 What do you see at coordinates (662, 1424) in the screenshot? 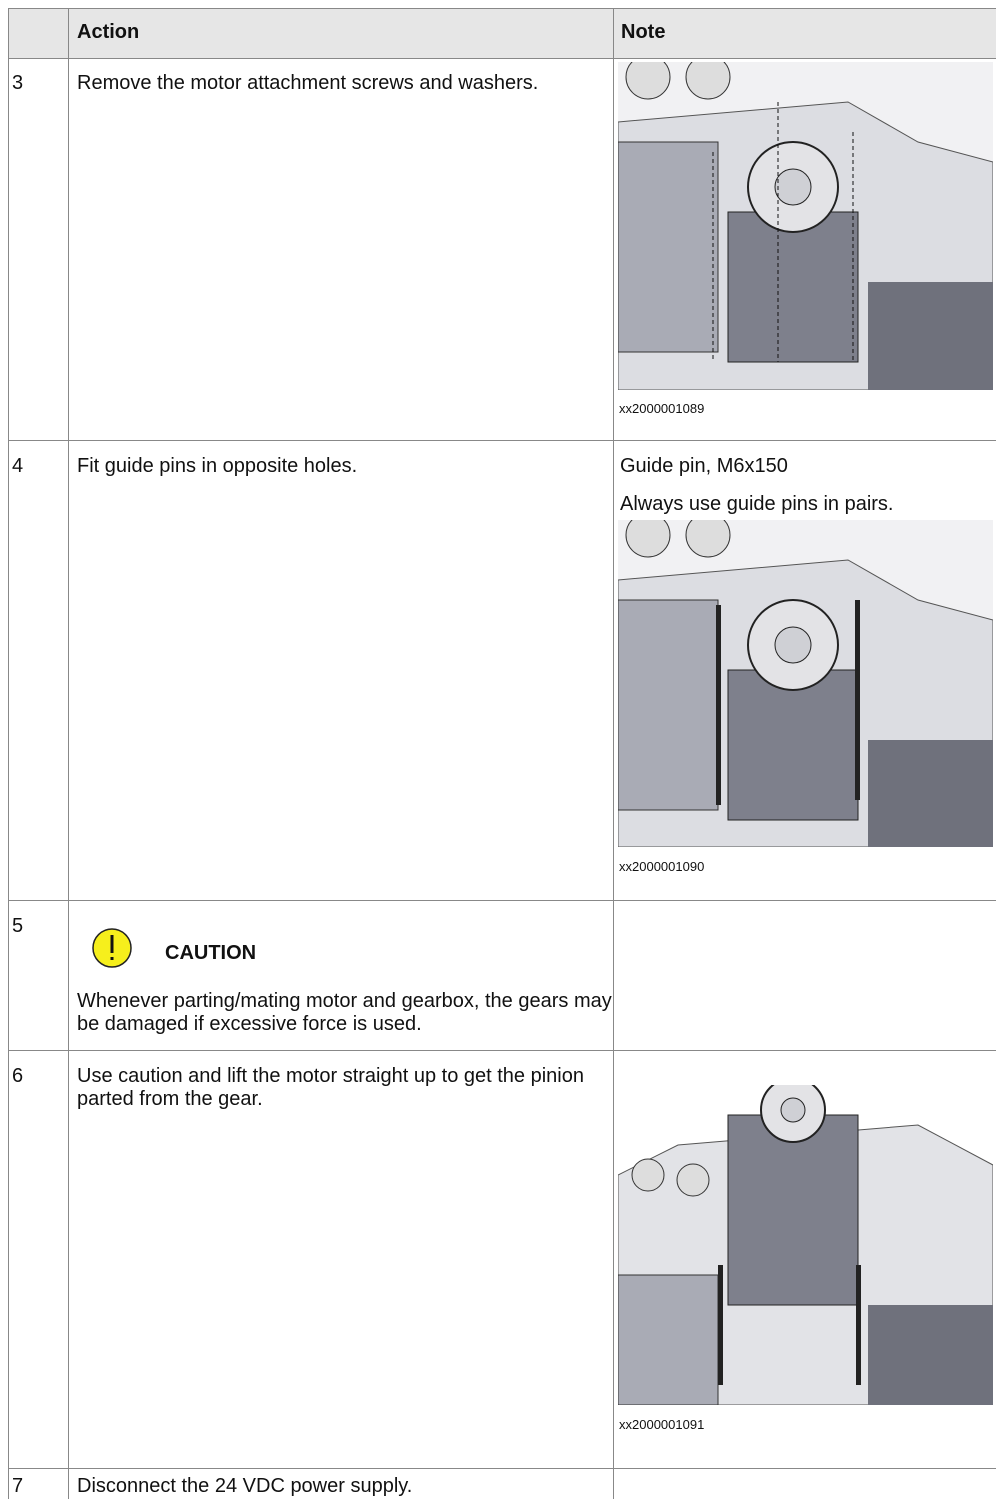
I see `figure-id: xx2000001091` at bounding box center [662, 1424].